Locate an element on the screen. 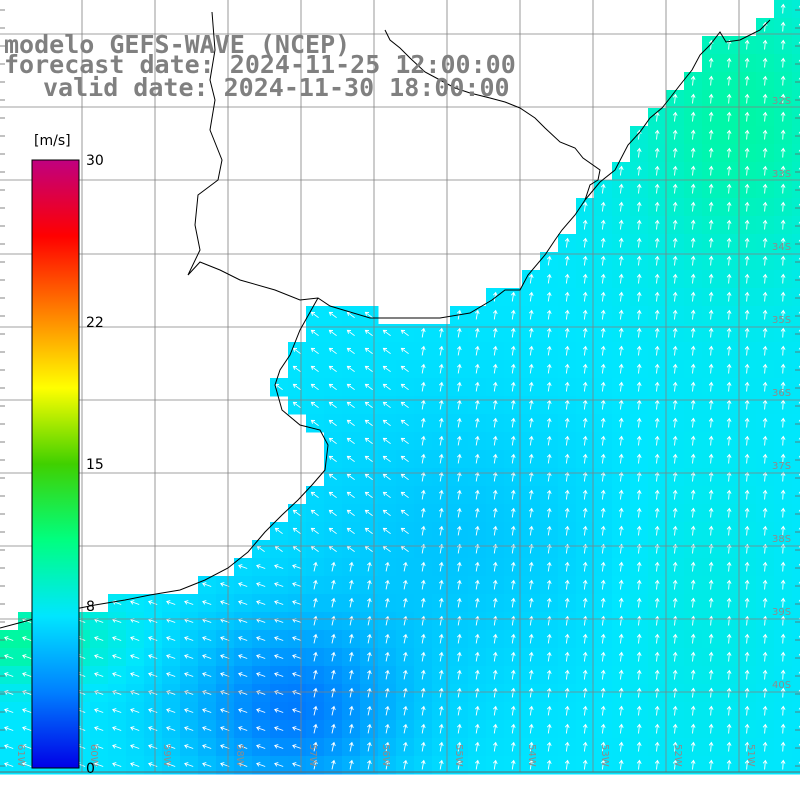 This screenshot has width=800, height=800. lon-label: 54W is located at coordinates (531, 755).